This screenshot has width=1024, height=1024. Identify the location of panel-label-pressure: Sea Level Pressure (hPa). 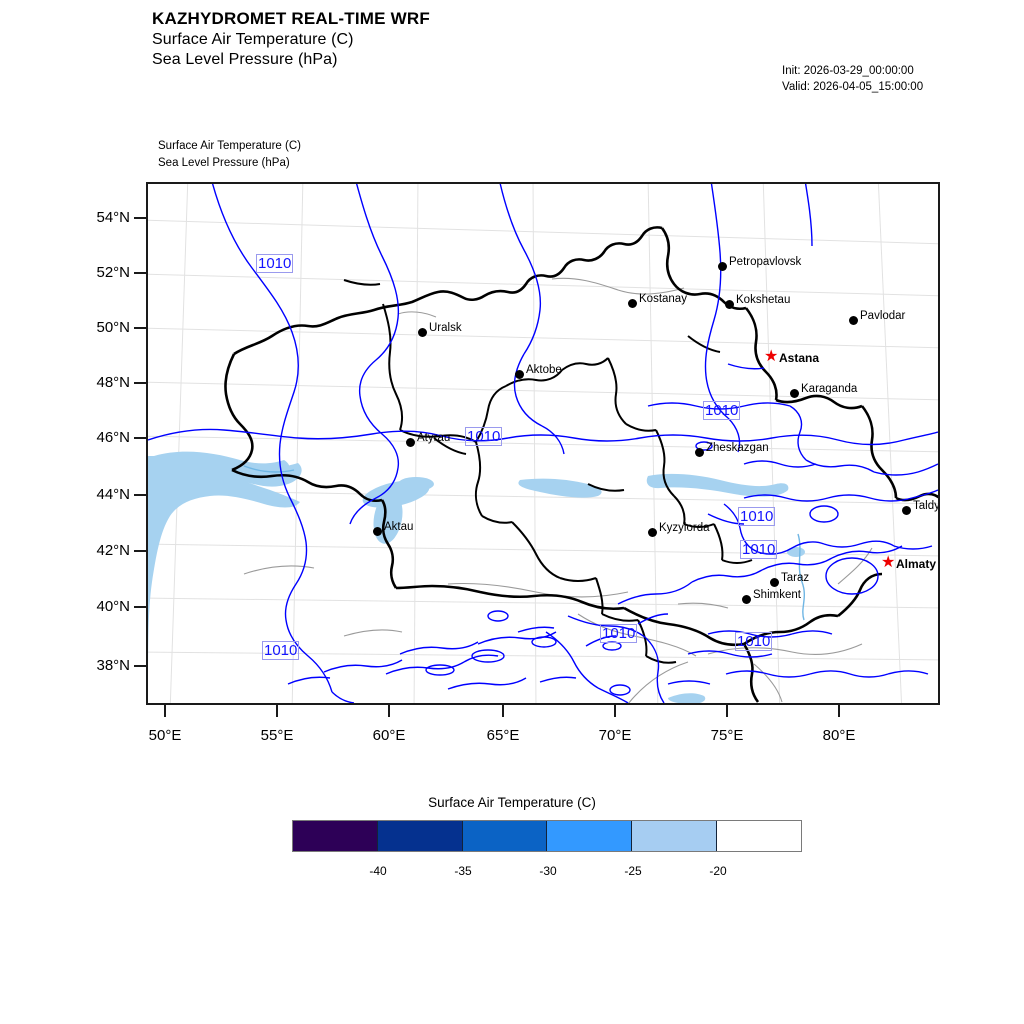
(224, 162).